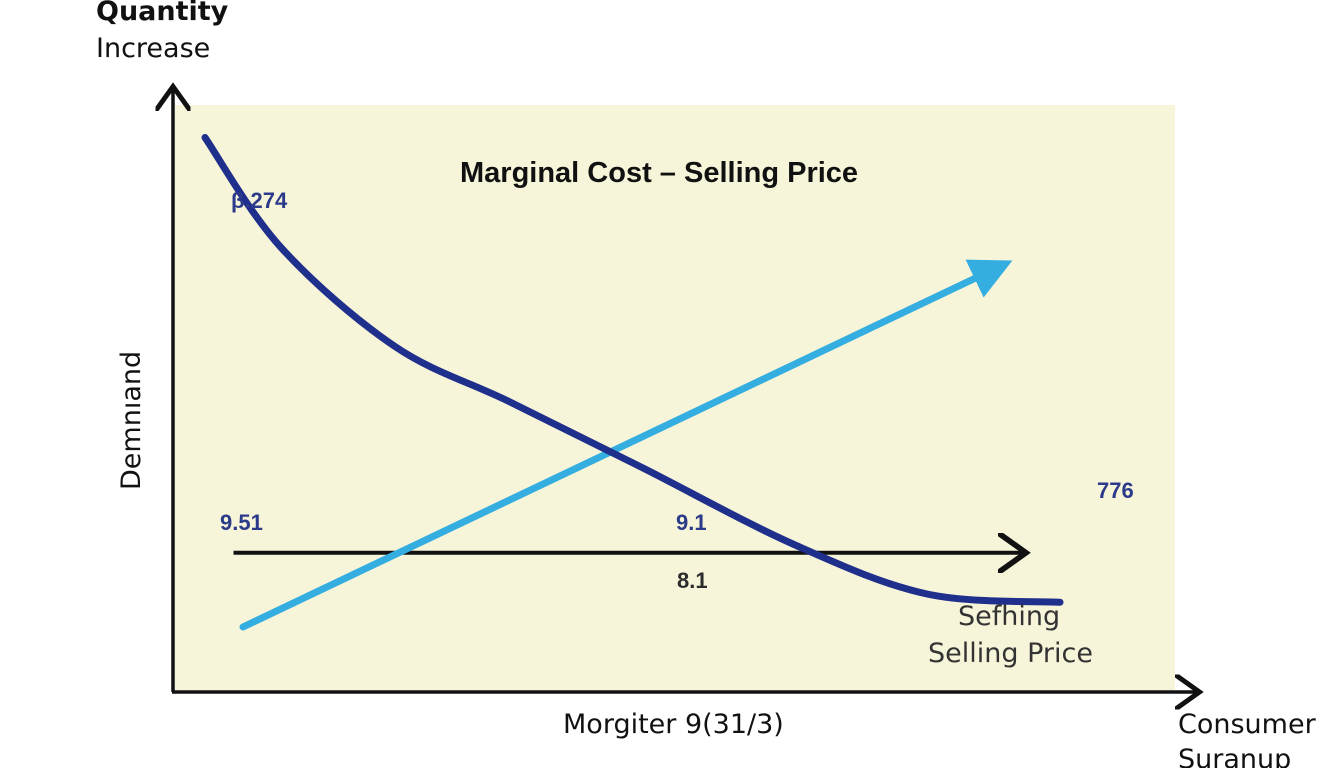  What do you see at coordinates (1115, 490) in the screenshot?
I see `demand-end-label: 776` at bounding box center [1115, 490].